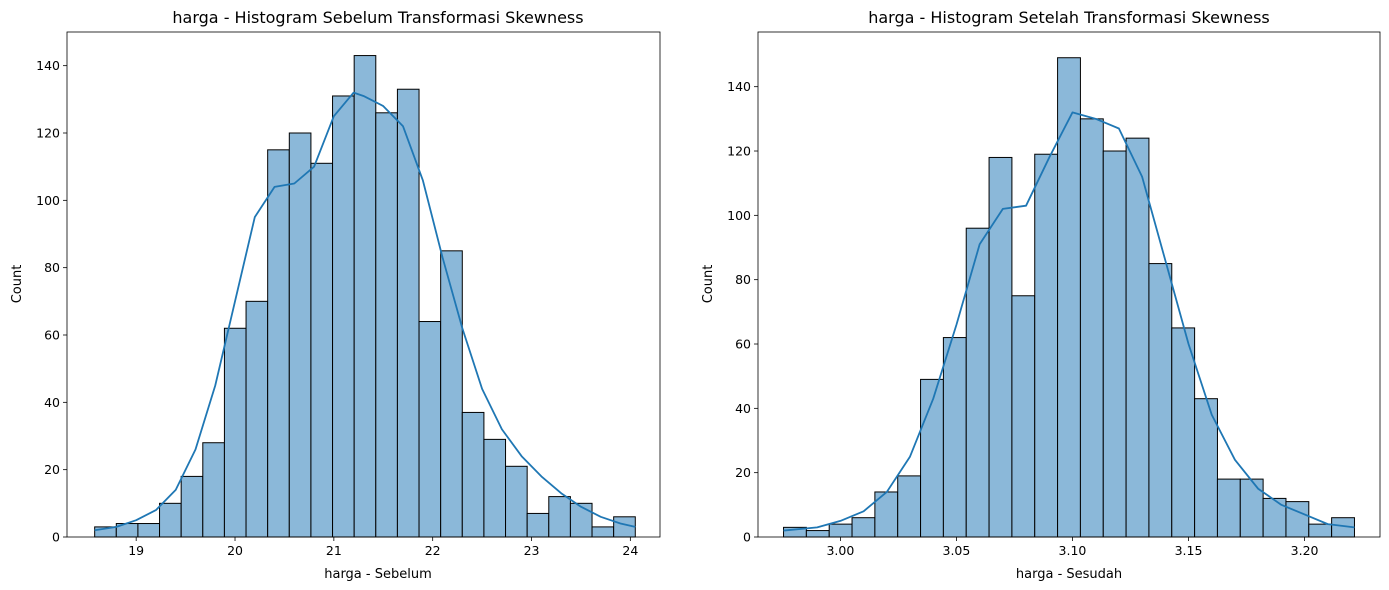 The image size is (1389, 590). What do you see at coordinates (957, 550) in the screenshot?
I see `x-tick-label: 3.05` at bounding box center [957, 550].